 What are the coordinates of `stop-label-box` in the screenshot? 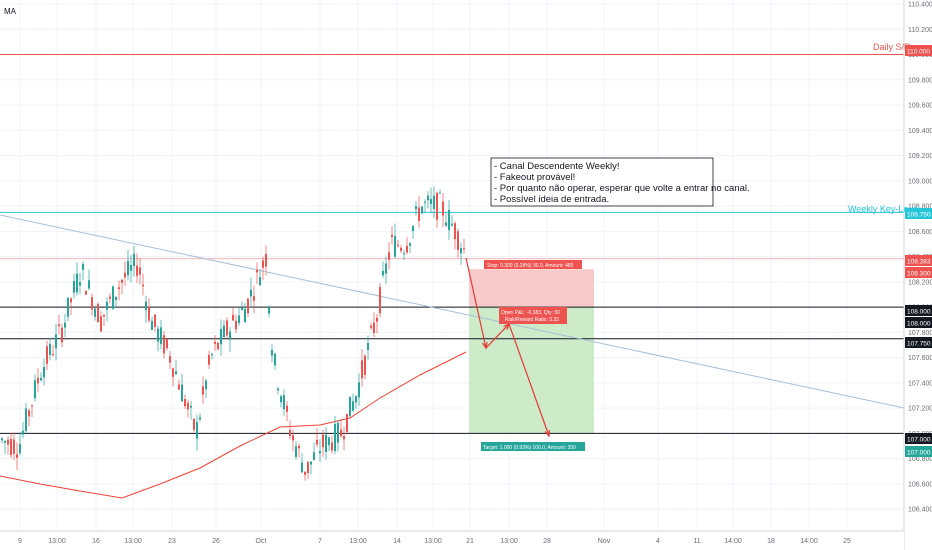 It's located at (533, 264).